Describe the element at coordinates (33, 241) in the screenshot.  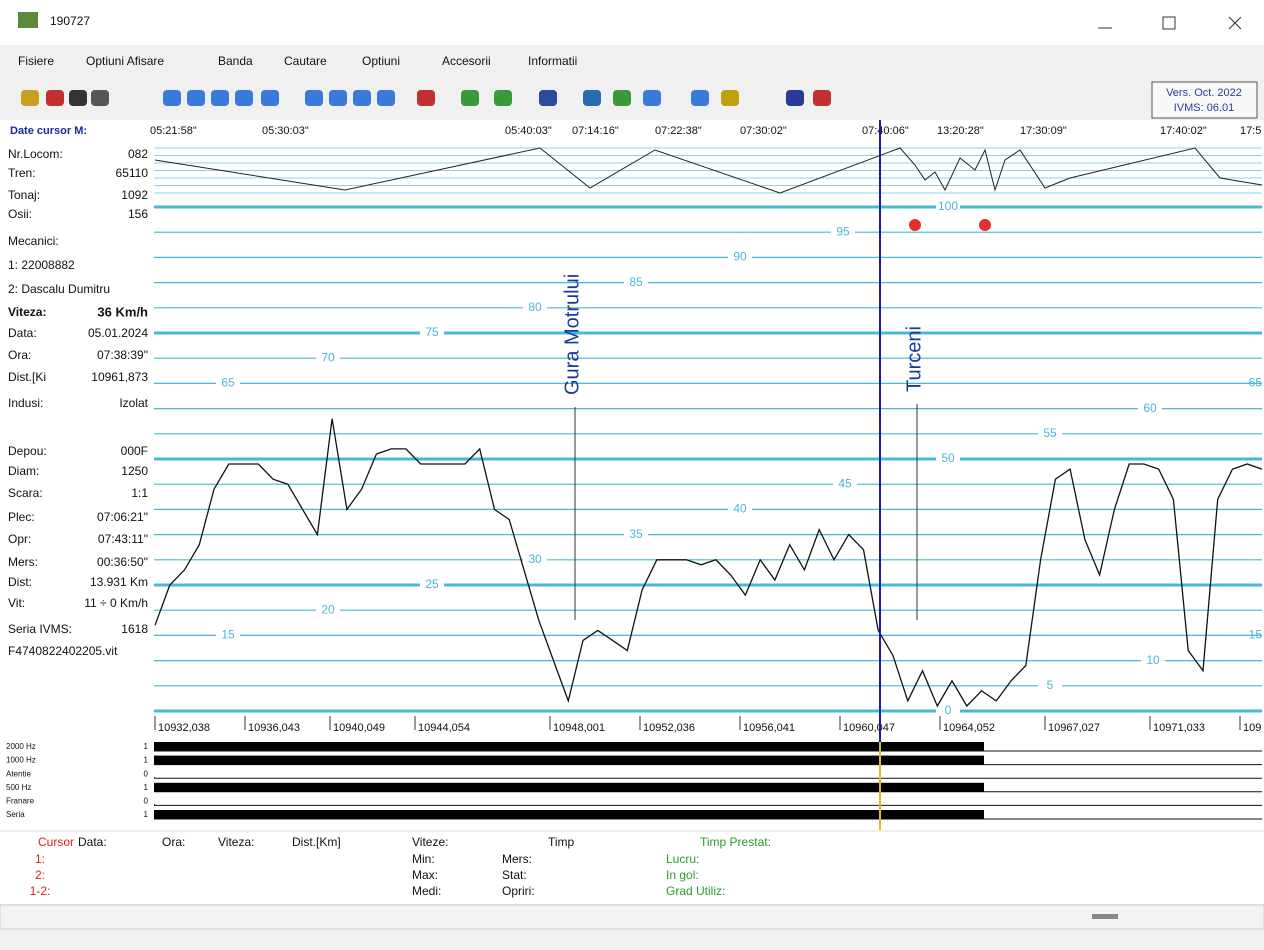
I see `panel-label: Mecanici:` at that location.